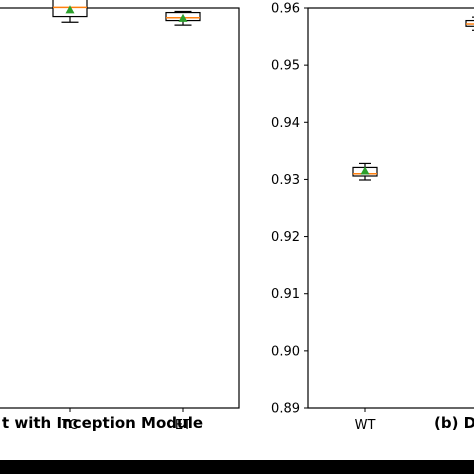  Describe the element at coordinates (285, 351) in the screenshot. I see `ytick-label-0.90: 0.90` at that location.